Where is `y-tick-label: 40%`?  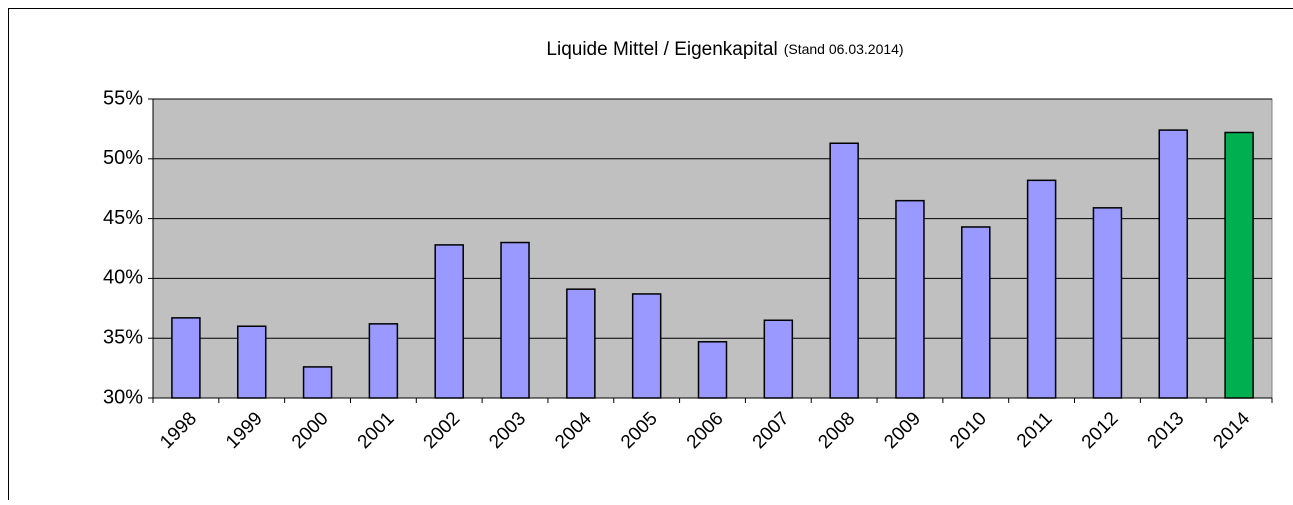
y-tick-label: 40% is located at coordinates (123, 278).